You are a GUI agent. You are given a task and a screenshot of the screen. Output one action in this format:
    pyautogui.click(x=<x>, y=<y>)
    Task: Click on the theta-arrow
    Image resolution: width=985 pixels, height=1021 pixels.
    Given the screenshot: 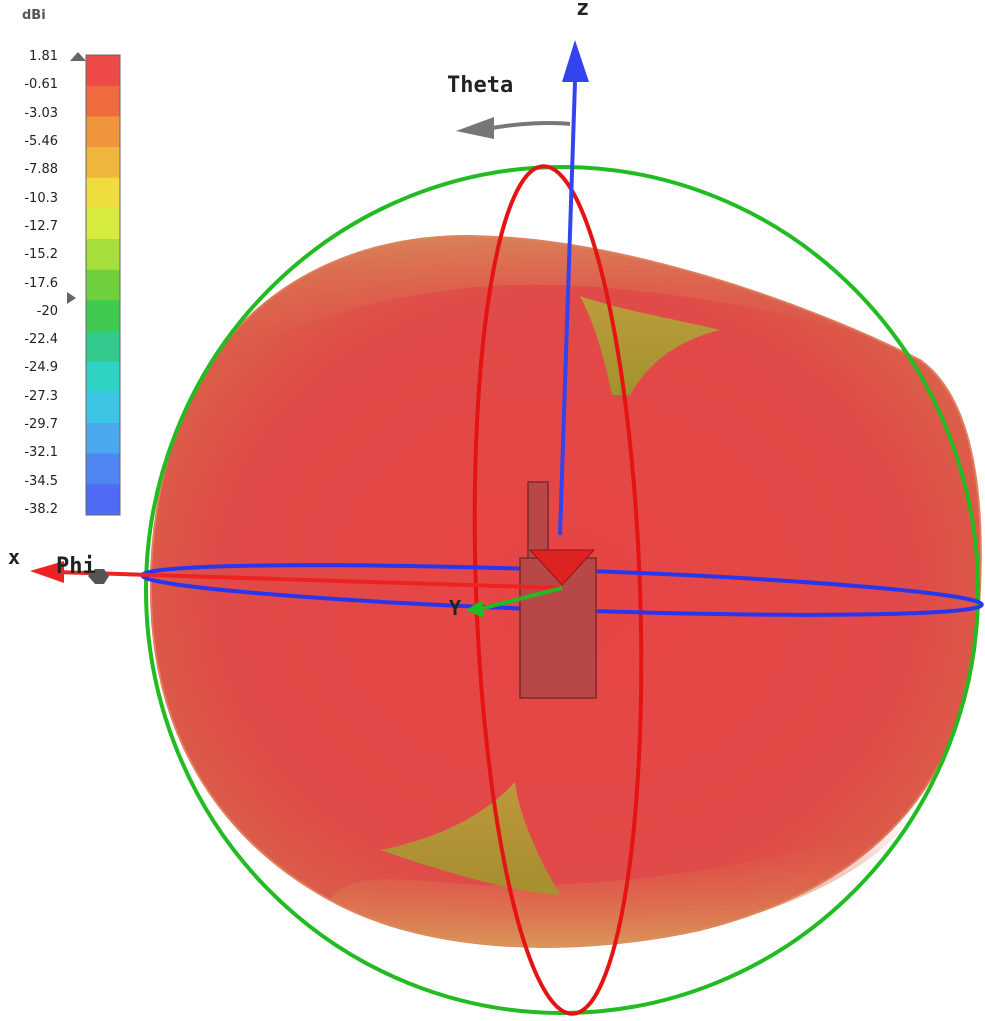 What is the action you would take?
    pyautogui.click(x=513, y=128)
    